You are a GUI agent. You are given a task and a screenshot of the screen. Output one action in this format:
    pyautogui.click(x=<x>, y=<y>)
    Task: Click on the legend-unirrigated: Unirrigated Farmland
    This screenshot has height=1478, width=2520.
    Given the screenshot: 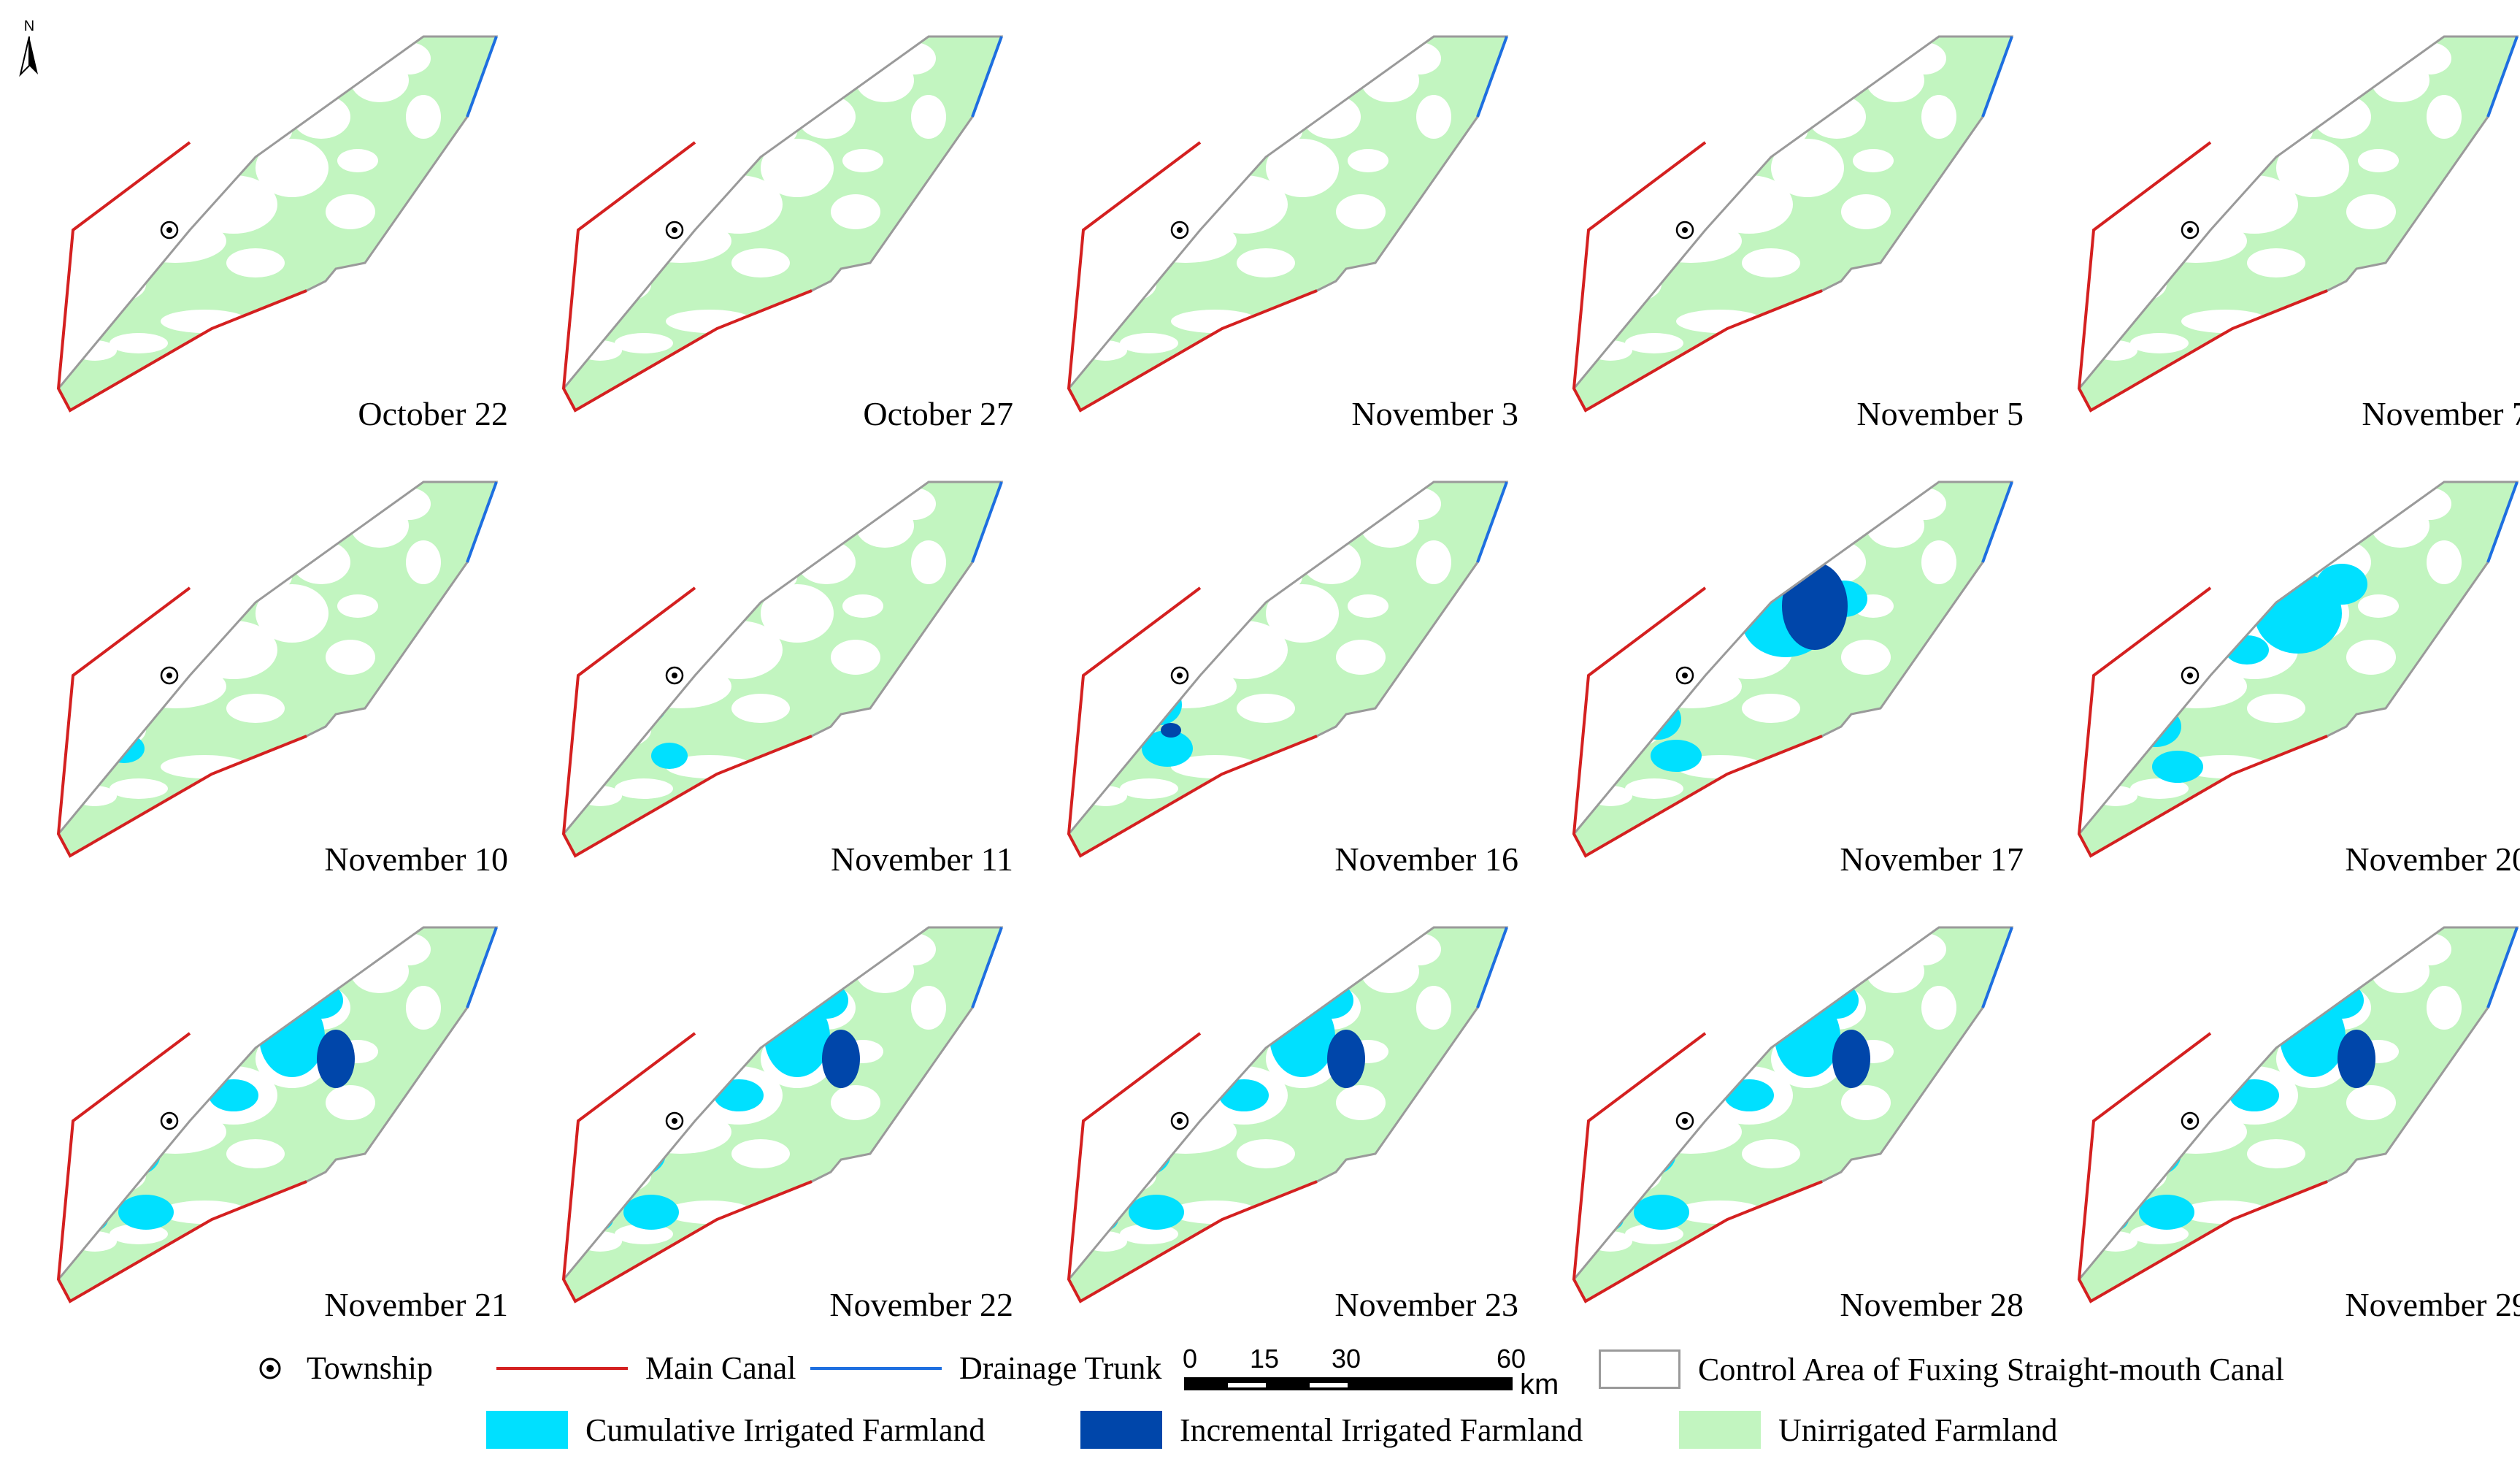 What is the action you would take?
    pyautogui.click(x=1868, y=1430)
    